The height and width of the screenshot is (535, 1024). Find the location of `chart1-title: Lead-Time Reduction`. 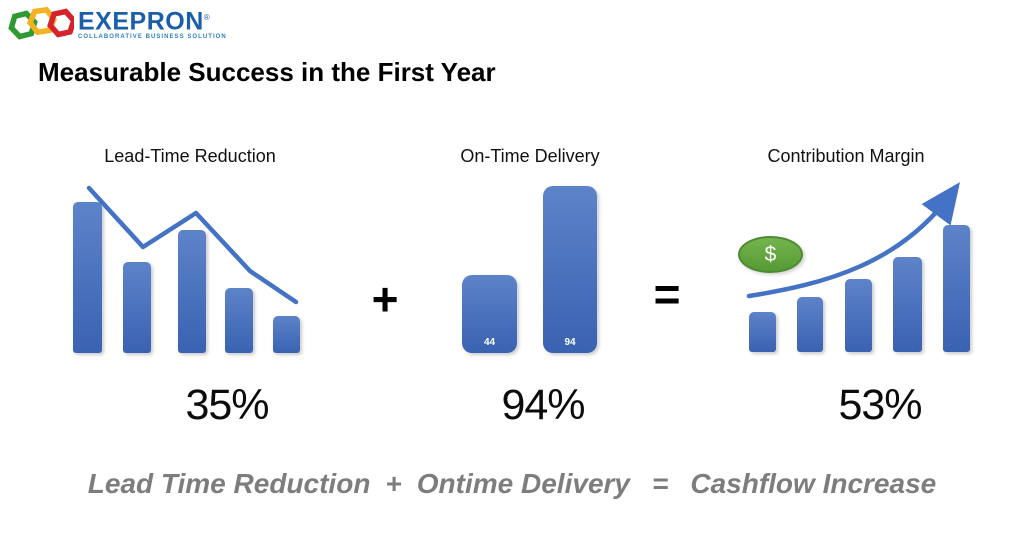

chart1-title: Lead-Time Reduction is located at coordinates (190, 156).